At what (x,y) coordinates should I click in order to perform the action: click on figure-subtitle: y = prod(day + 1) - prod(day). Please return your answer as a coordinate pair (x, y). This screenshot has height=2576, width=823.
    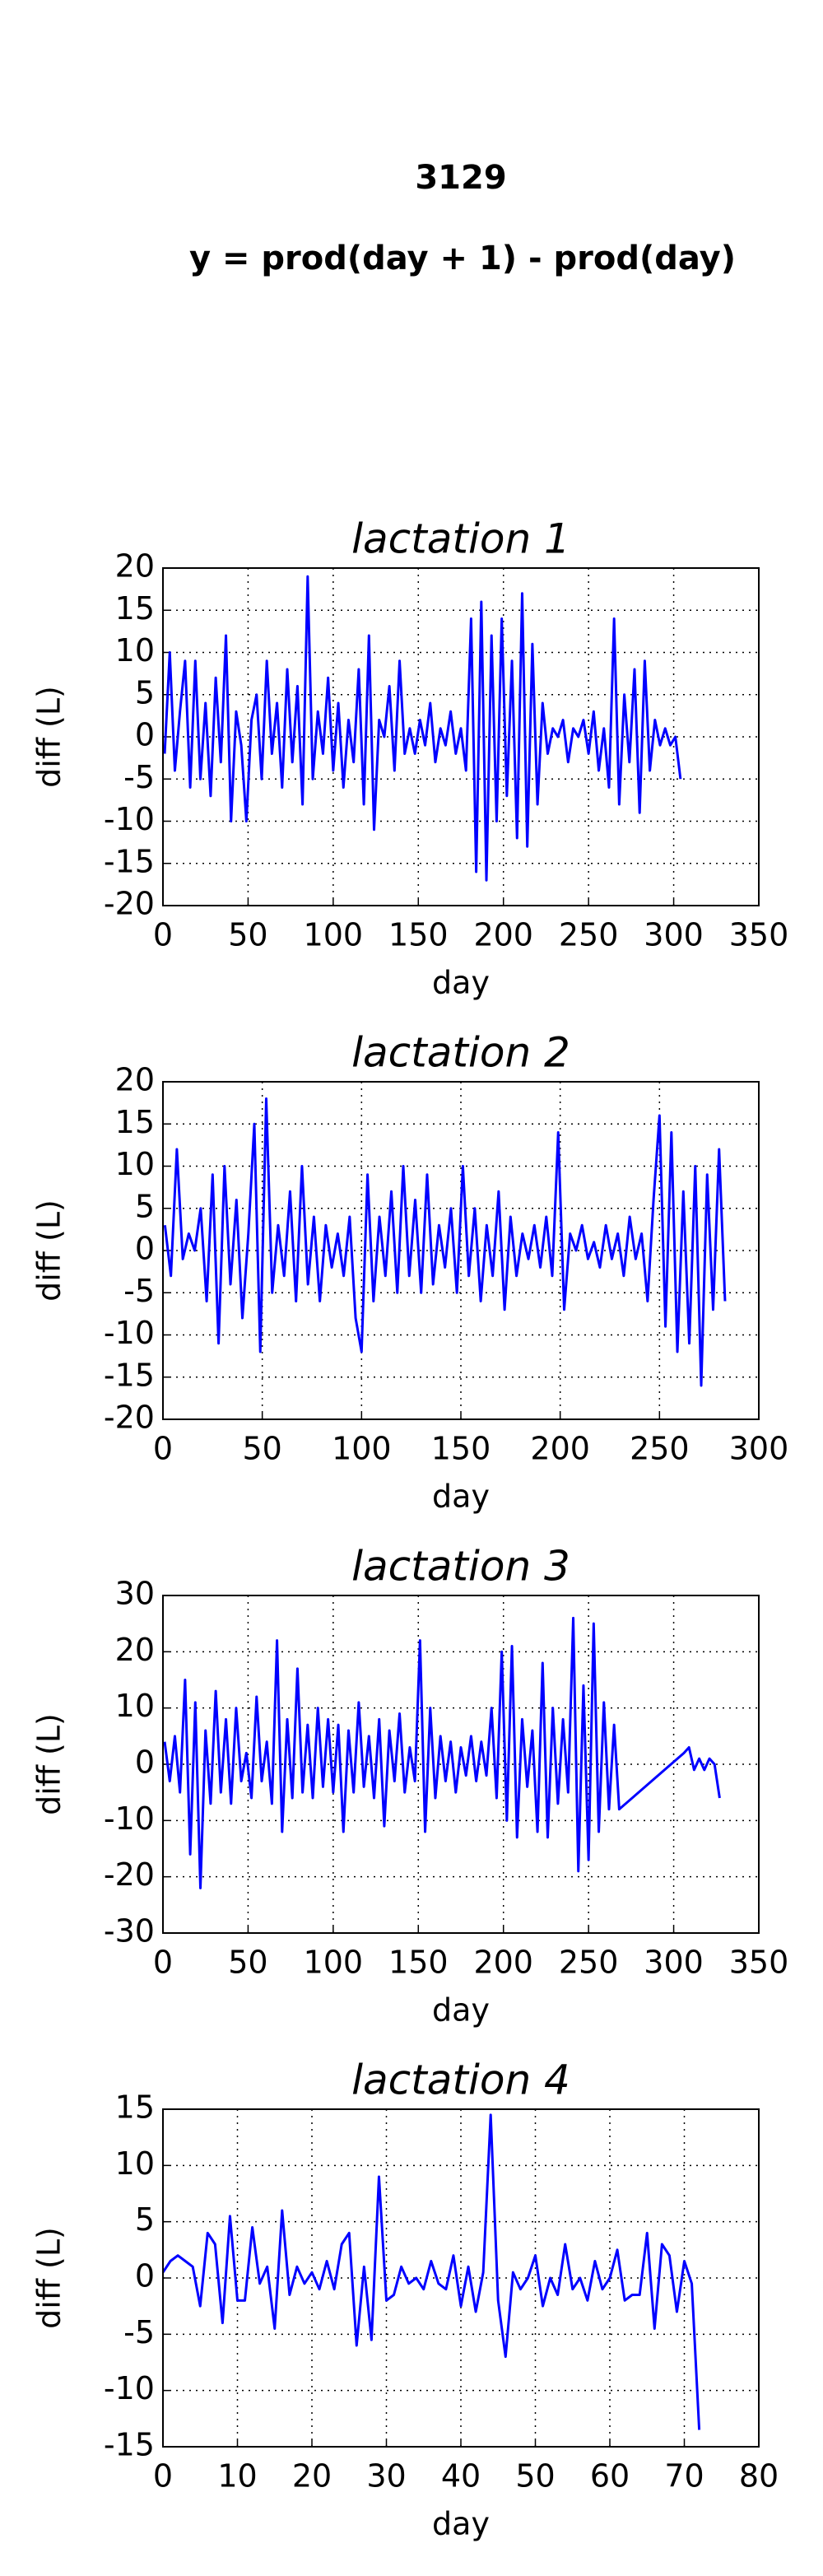
    Looking at the image, I should click on (462, 258).